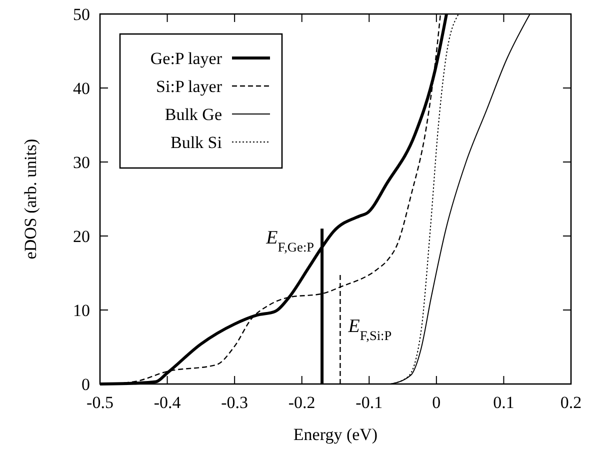  What do you see at coordinates (234, 402) in the screenshot?
I see `x-tick-label: -0.3` at bounding box center [234, 402].